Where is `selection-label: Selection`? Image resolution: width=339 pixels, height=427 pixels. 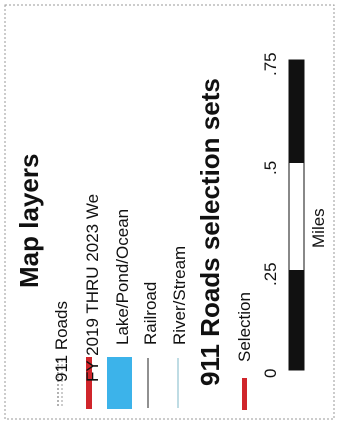
selection-label: Selection is located at coordinates (244, 327).